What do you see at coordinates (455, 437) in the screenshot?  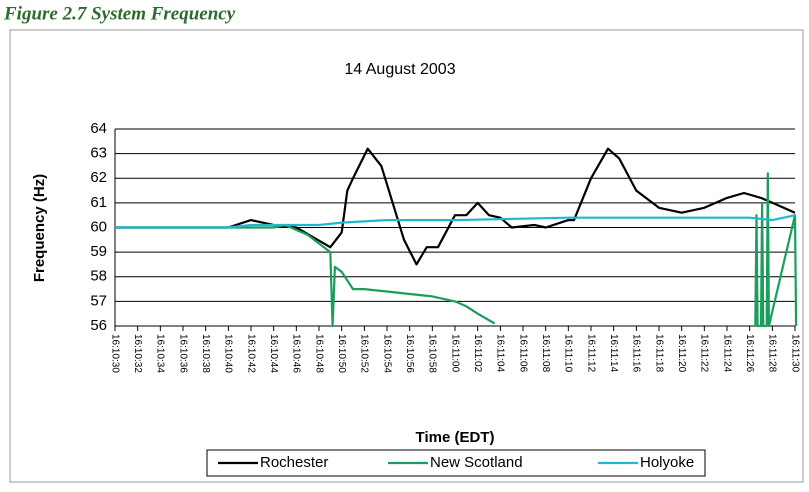 I see `x-axis-label: Time (EDT)` at bounding box center [455, 437].